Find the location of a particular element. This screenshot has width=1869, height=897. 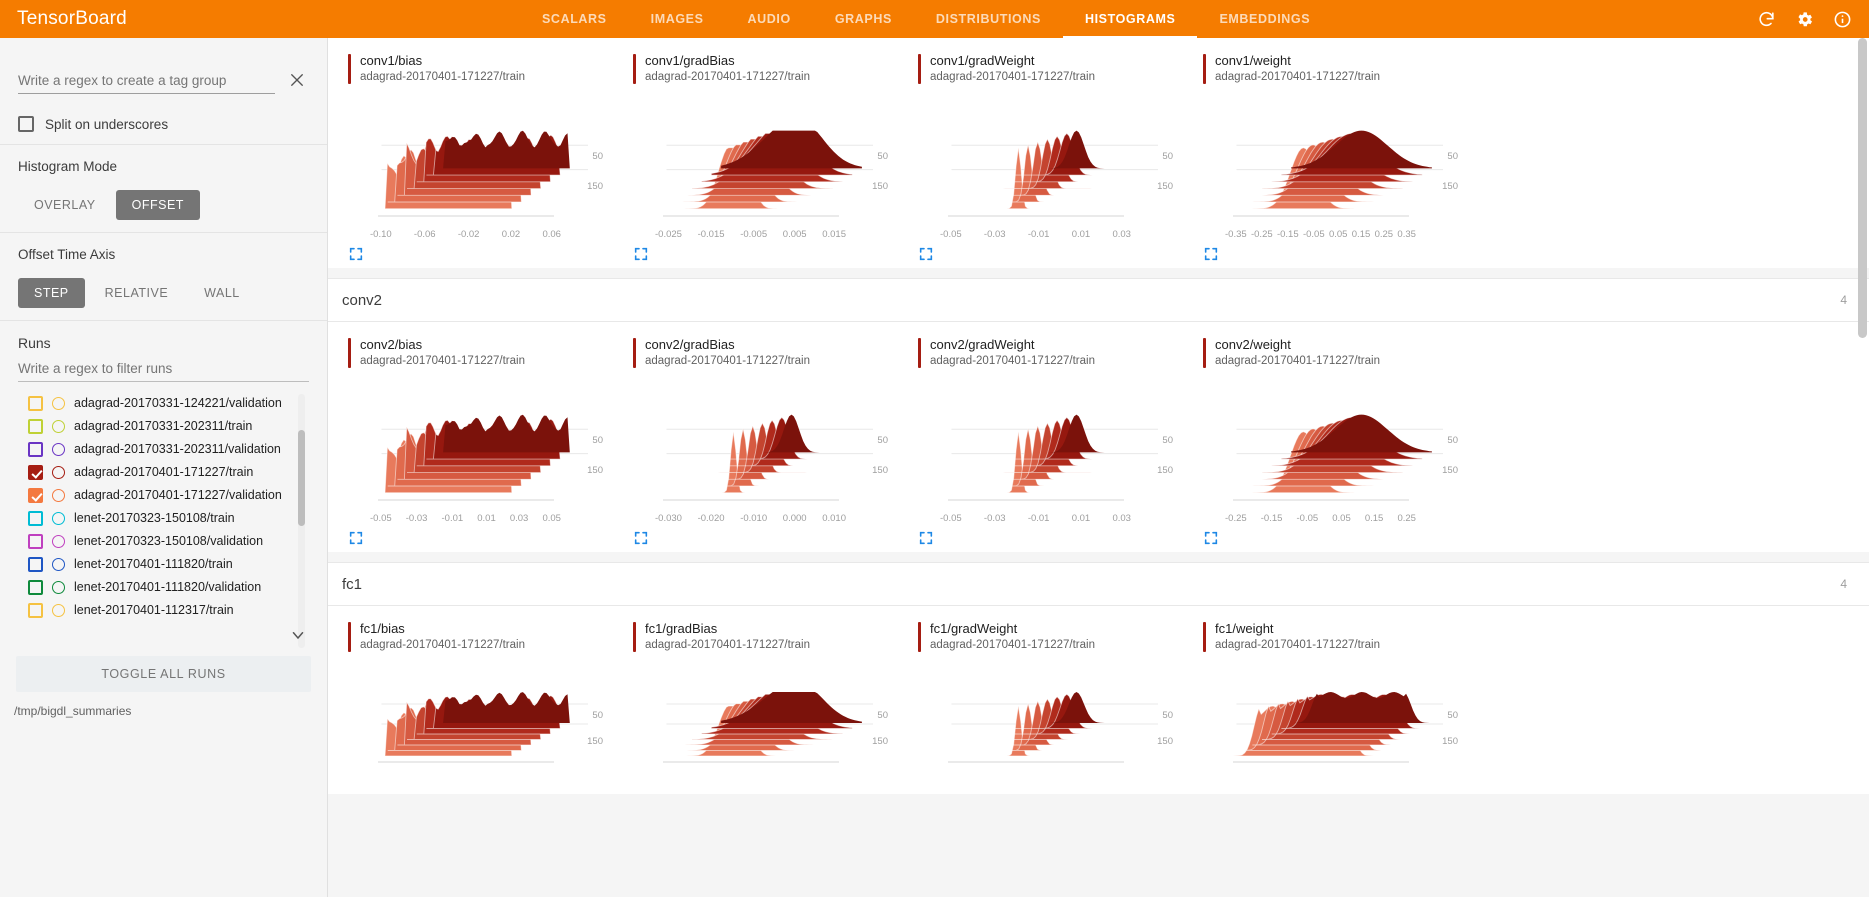

runs-scrollbar is located at coordinates (301, 521).